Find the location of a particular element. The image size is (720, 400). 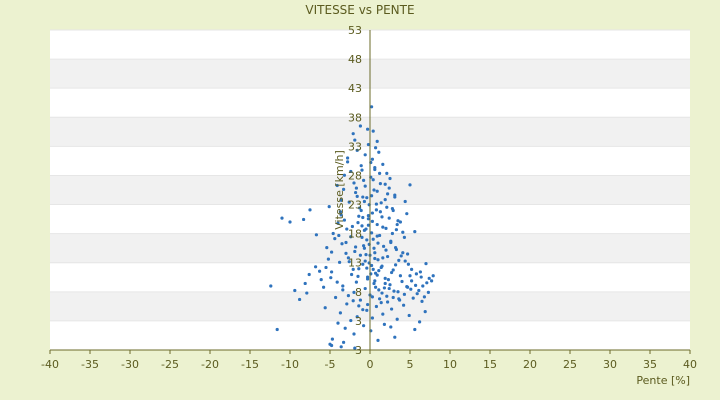

x-tick-label: 5 is located at coordinates (410, 364).